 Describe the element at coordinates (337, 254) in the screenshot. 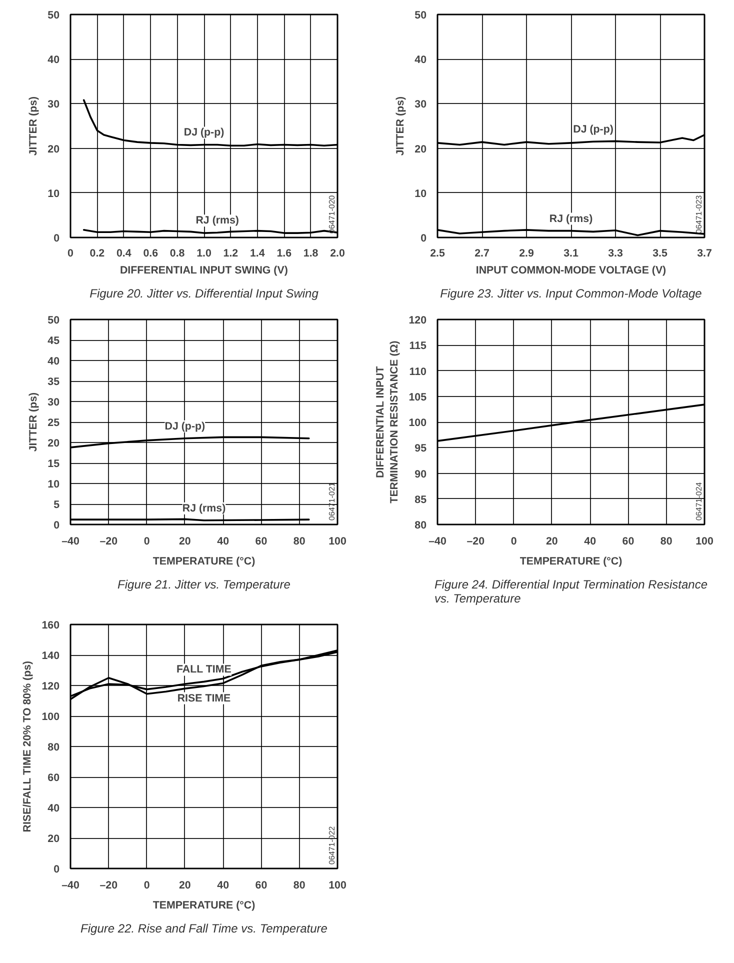

I see `x-tick-label: 2.0` at that location.